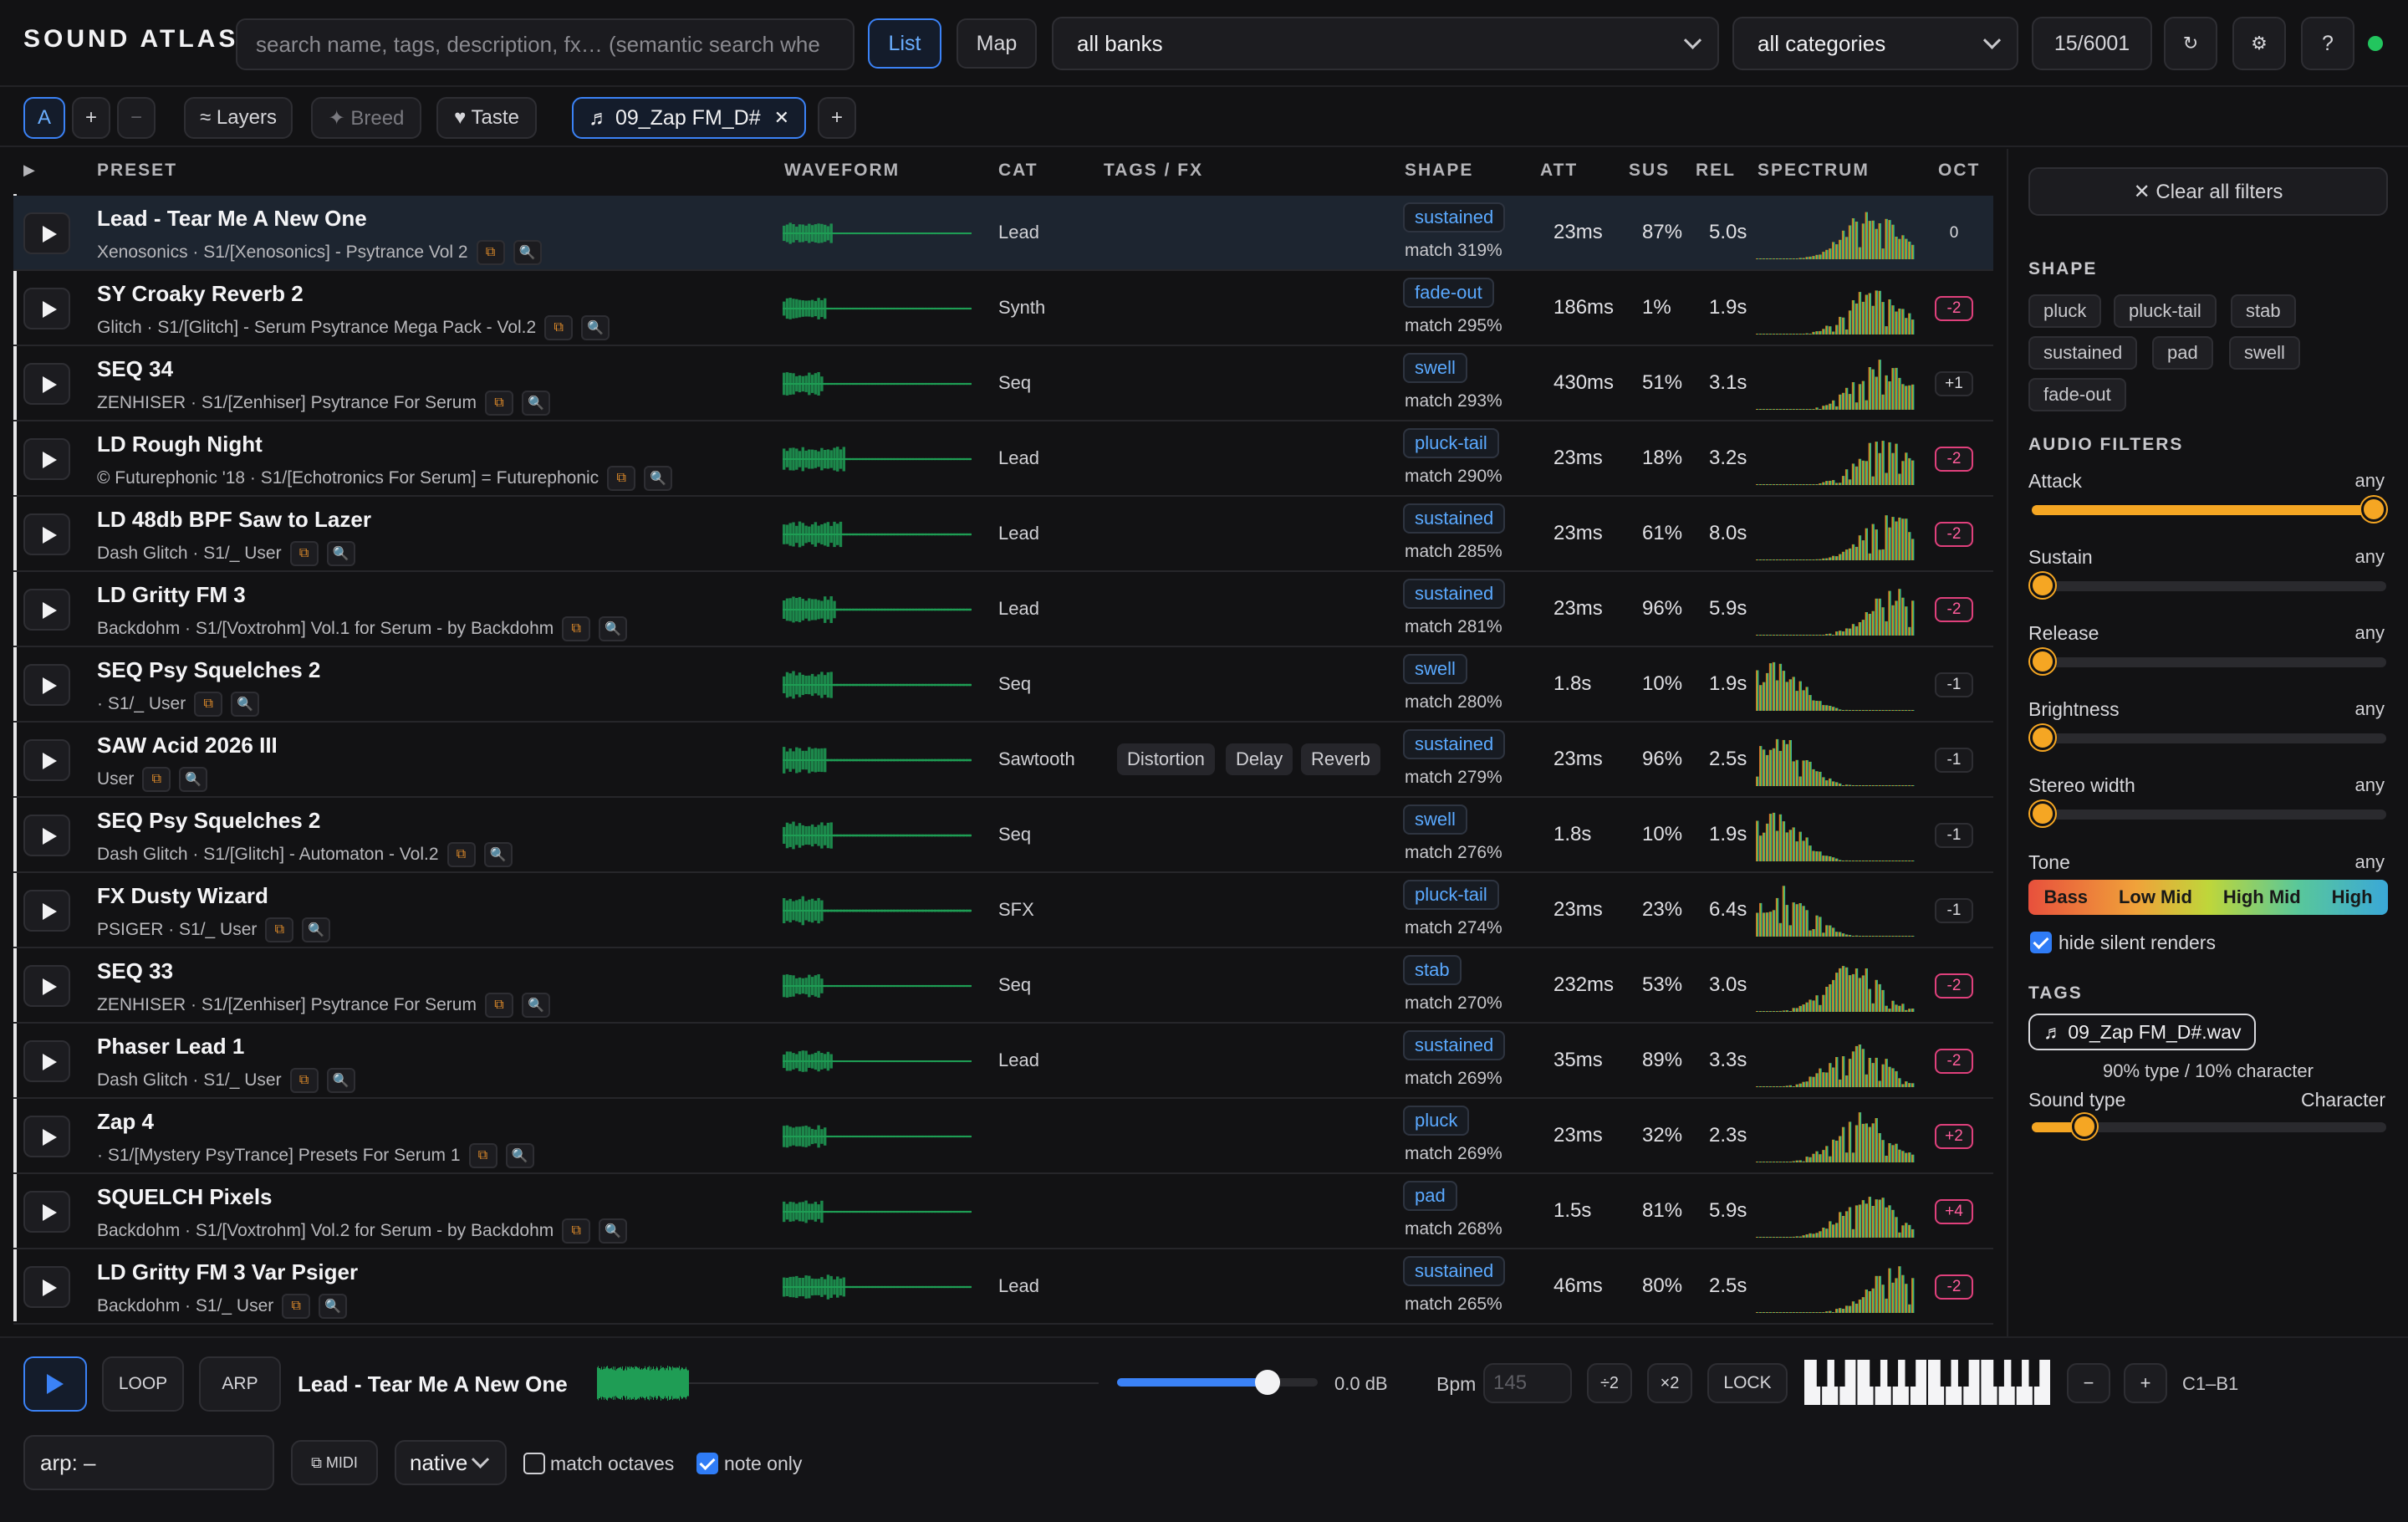  What do you see at coordinates (1560, 170) in the screenshot?
I see `column-att: ATT` at bounding box center [1560, 170].